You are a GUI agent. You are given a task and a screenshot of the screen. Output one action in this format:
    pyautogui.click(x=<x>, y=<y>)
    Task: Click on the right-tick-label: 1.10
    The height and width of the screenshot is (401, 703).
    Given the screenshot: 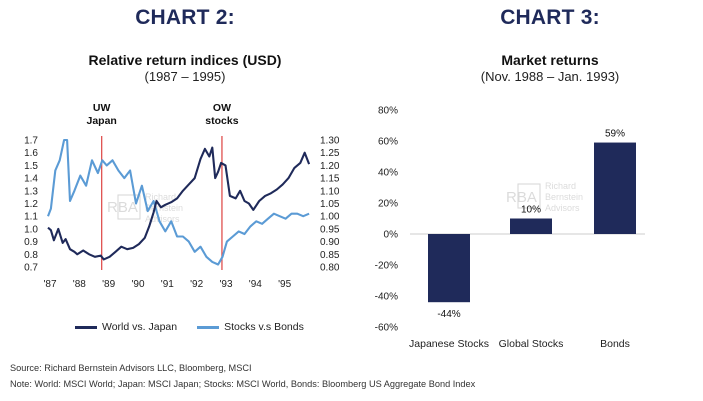 What is the action you would take?
    pyautogui.click(x=330, y=191)
    